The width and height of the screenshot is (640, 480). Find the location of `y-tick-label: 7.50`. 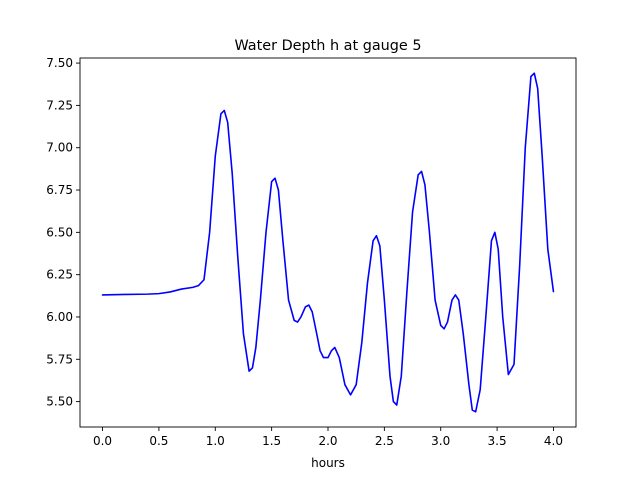

y-tick-label: 7.50 is located at coordinates (59, 63).